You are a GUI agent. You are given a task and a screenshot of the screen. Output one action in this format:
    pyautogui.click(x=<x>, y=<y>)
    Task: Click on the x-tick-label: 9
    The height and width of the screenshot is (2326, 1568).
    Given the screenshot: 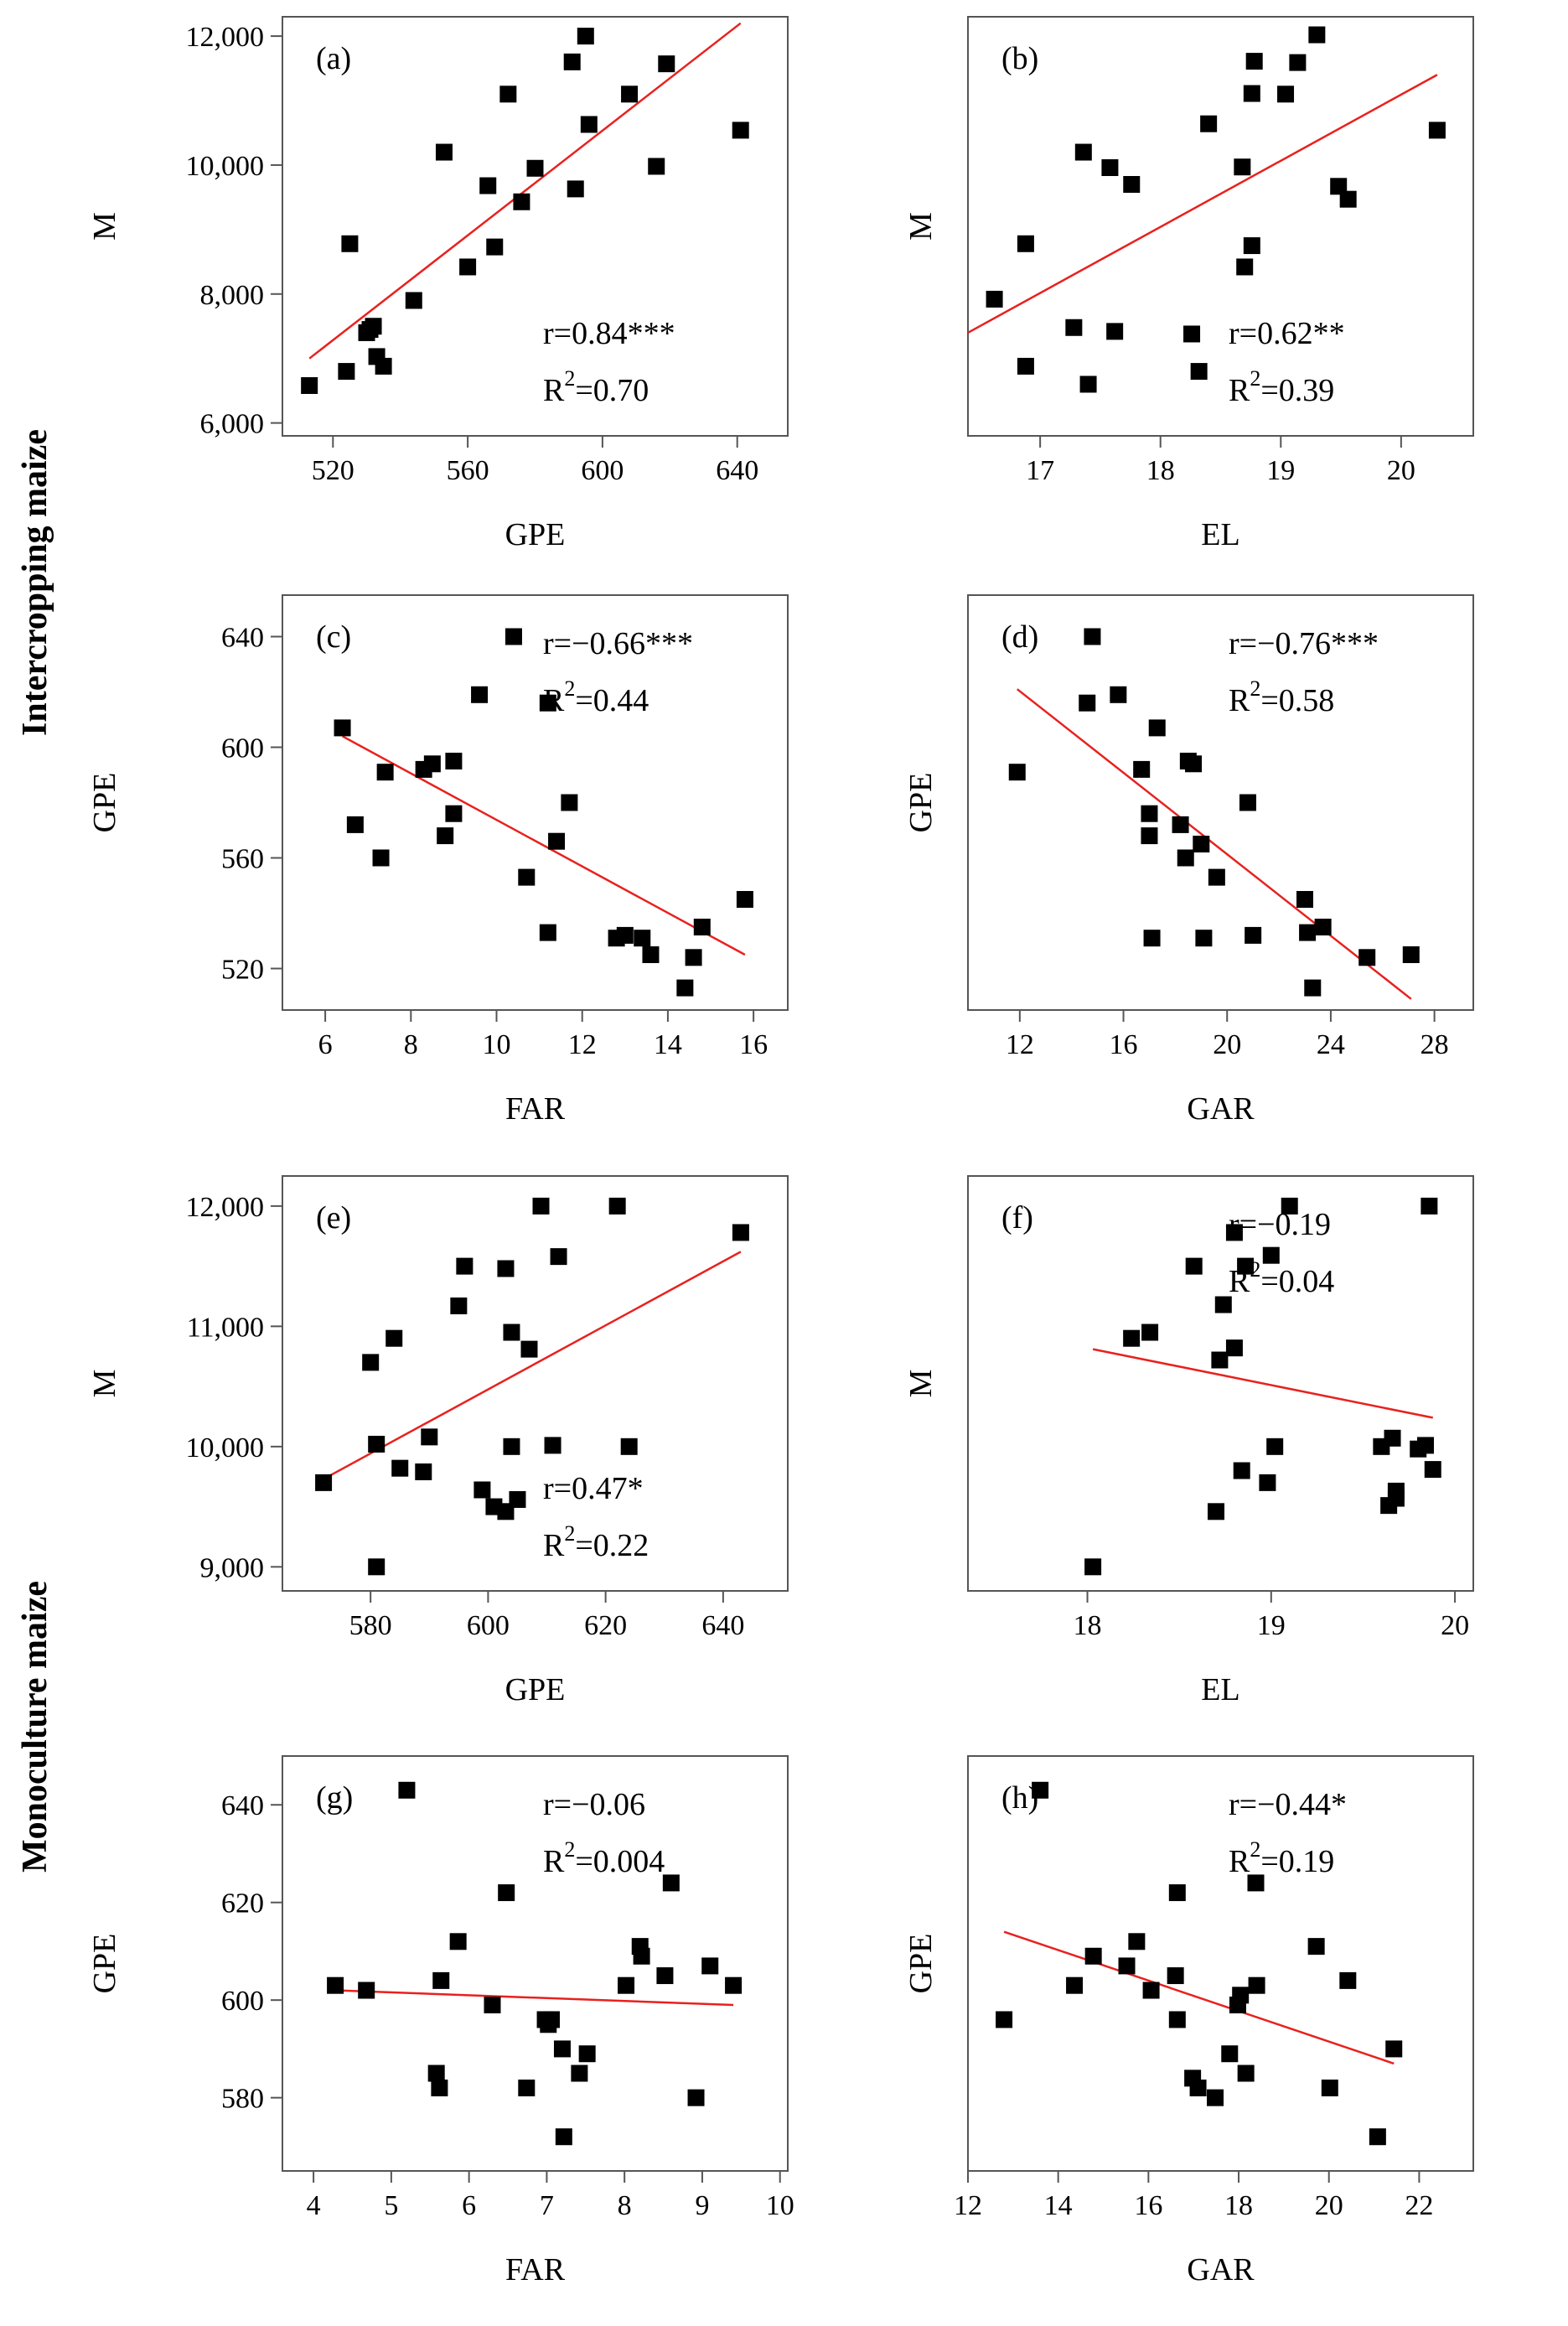 What is the action you would take?
    pyautogui.click(x=702, y=2205)
    